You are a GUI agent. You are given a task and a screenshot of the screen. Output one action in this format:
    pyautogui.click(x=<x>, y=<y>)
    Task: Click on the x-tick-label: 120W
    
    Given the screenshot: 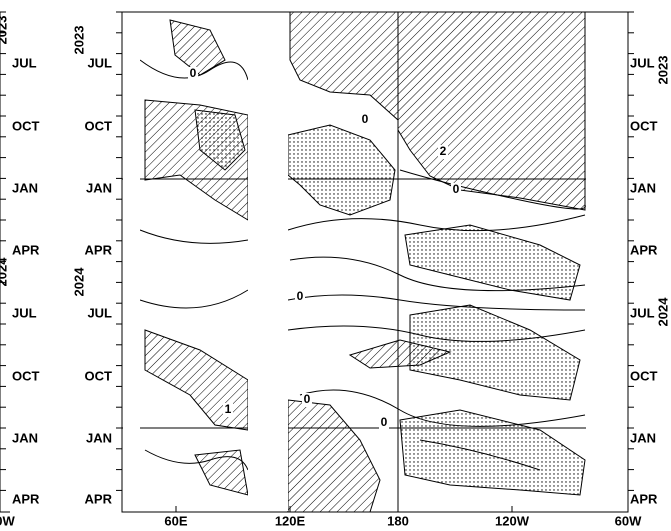 What is the action you would take?
    pyautogui.click(x=512, y=520)
    